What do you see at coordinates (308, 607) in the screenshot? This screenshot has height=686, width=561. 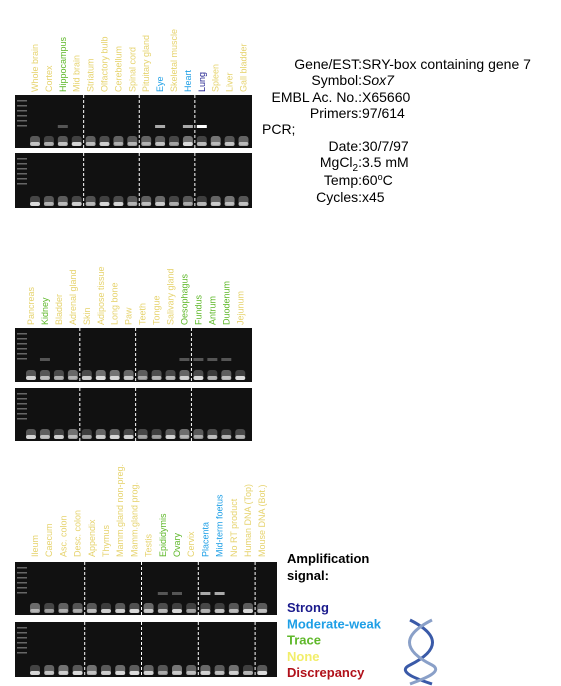 I see `legend-item: Strong` at bounding box center [308, 607].